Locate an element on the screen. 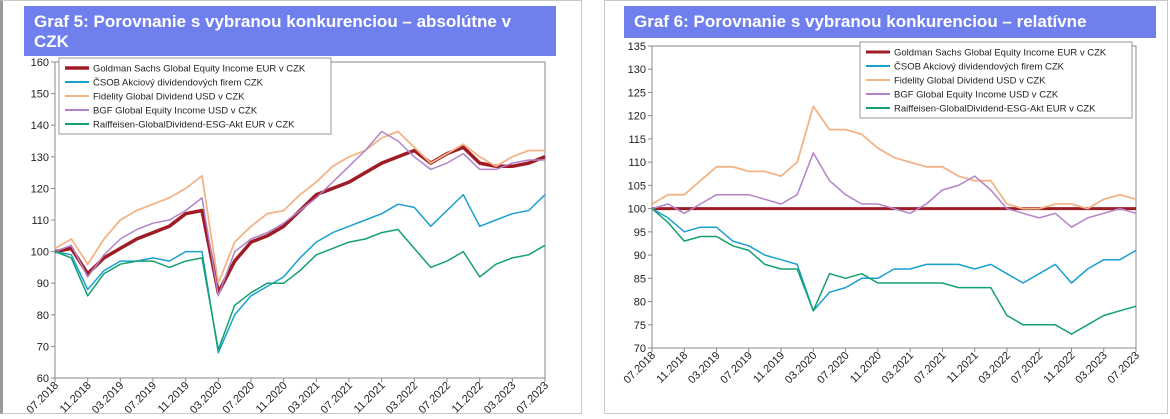 The width and height of the screenshot is (1170, 419). y-tick-label: 150 is located at coordinates (40, 95).